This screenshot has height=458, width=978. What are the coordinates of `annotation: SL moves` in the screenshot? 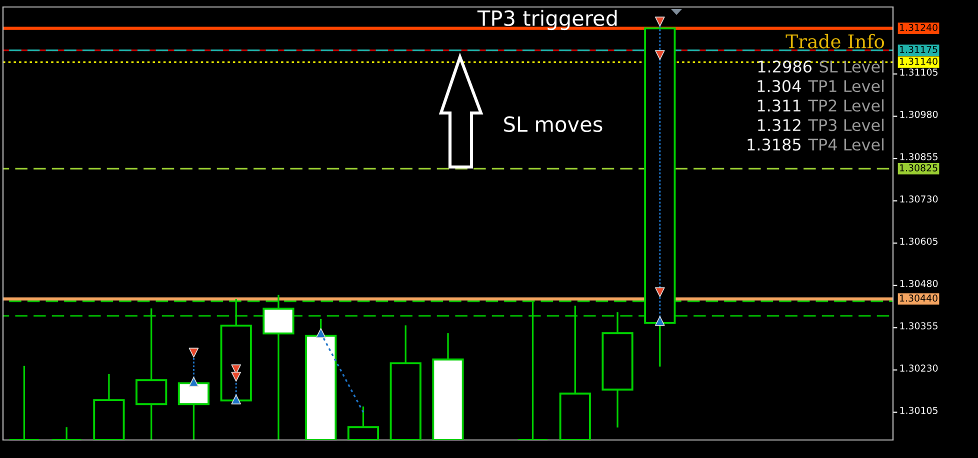 It's located at (553, 124).